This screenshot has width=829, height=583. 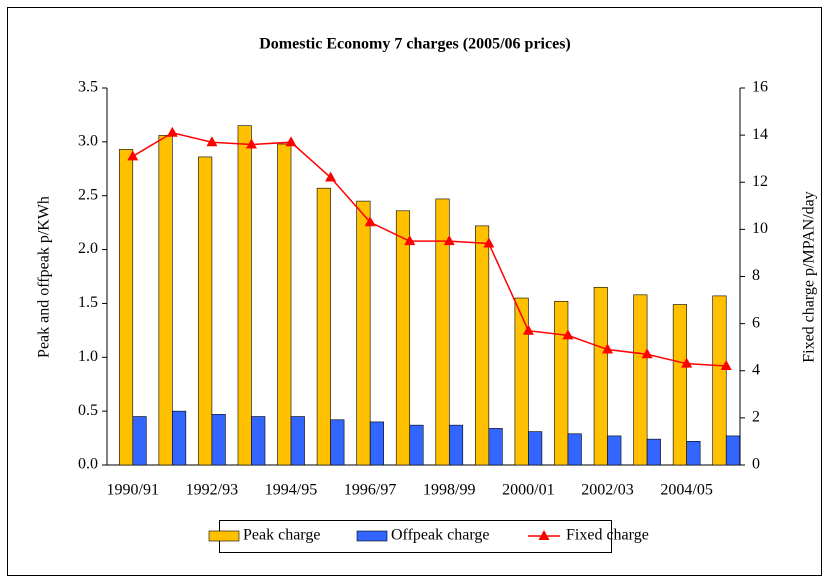 I want to click on y2-tick-label: 14, so click(x=760, y=134).